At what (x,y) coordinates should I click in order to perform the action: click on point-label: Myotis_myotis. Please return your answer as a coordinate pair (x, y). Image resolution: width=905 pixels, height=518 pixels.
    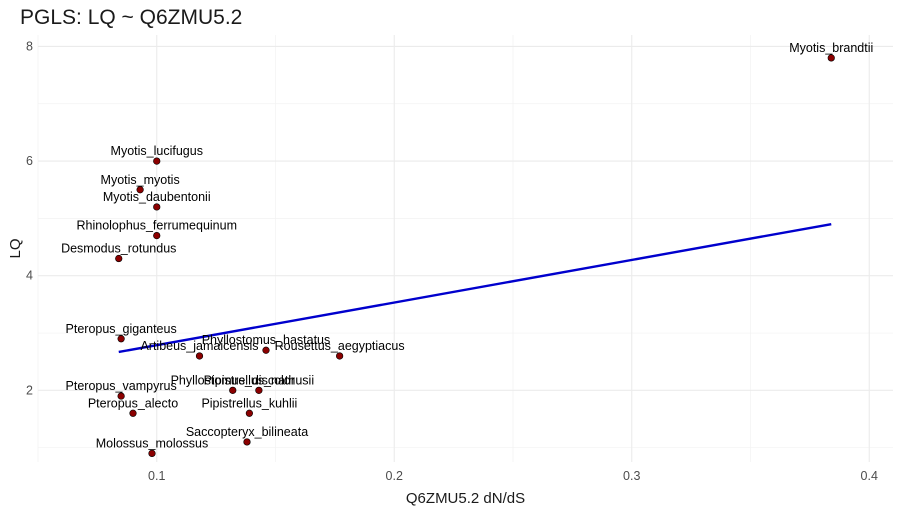
    Looking at the image, I should click on (140, 180).